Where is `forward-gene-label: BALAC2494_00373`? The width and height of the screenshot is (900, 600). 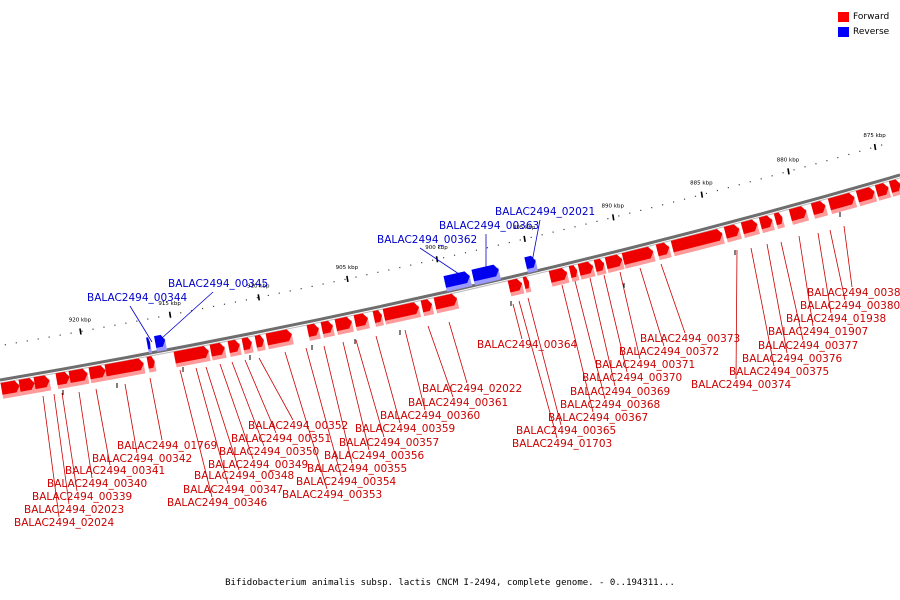
forward-gene-label: BALAC2494_00373 is located at coordinates (690, 339).